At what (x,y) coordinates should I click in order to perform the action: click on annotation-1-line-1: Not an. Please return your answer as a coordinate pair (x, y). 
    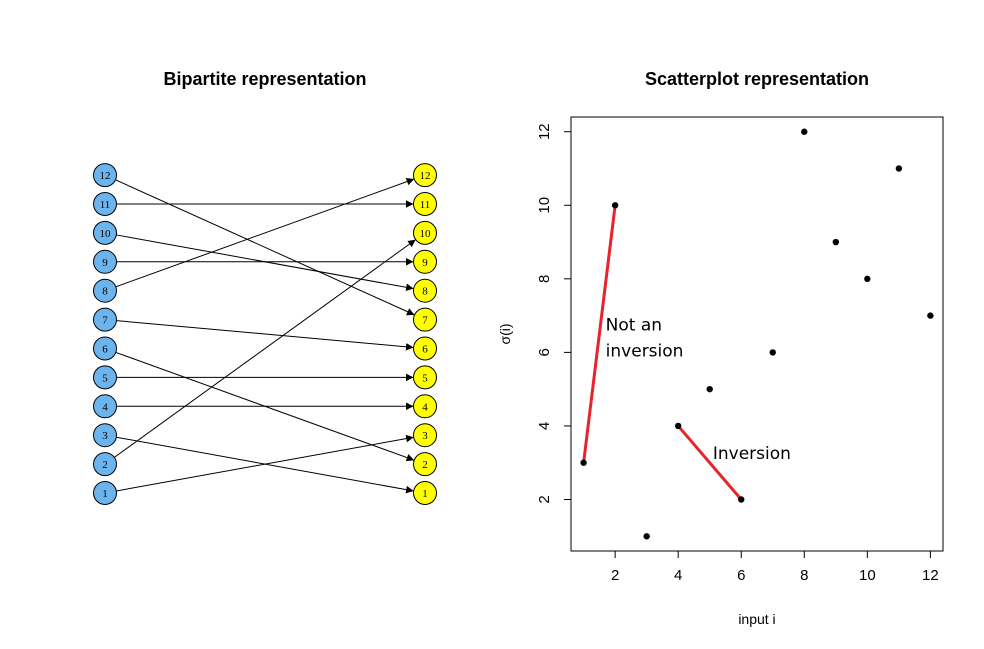
    Looking at the image, I should click on (634, 325).